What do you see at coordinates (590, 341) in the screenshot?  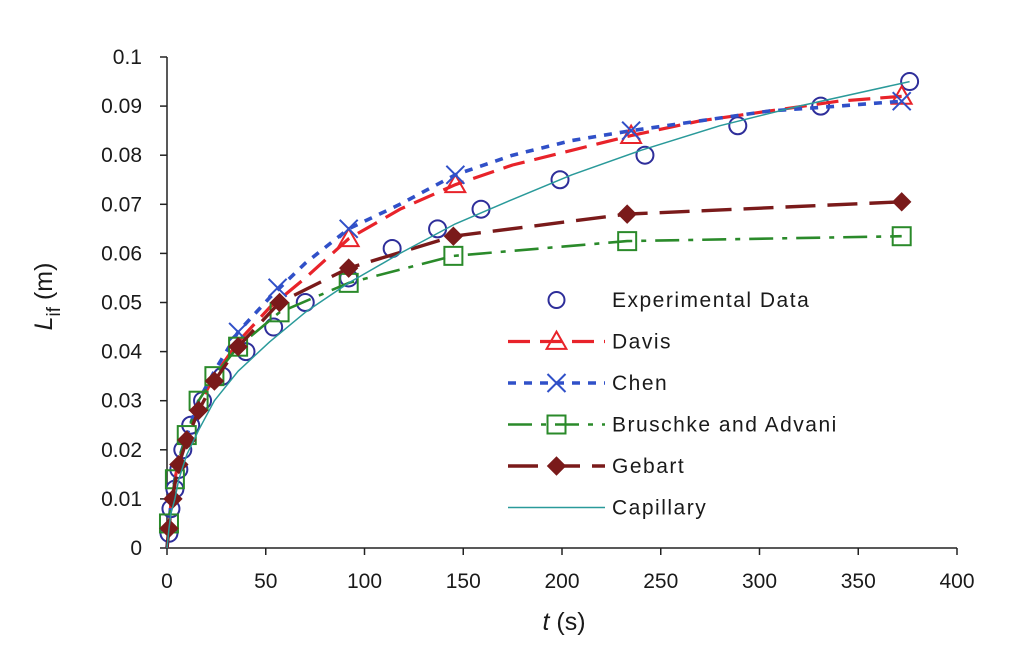 I see `legend-item-davis: Davis` at bounding box center [590, 341].